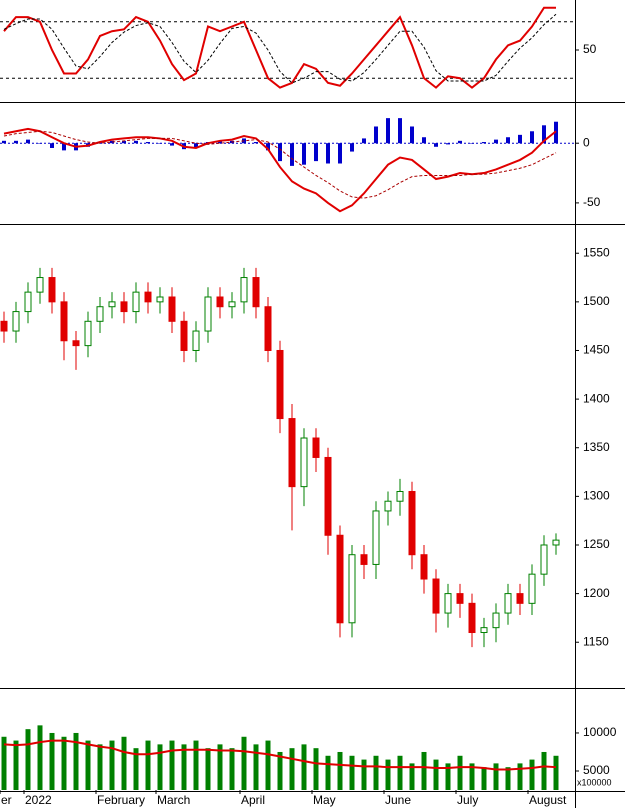 The image size is (625, 808). I want to click on y-tick-label: 0, so click(586, 142).